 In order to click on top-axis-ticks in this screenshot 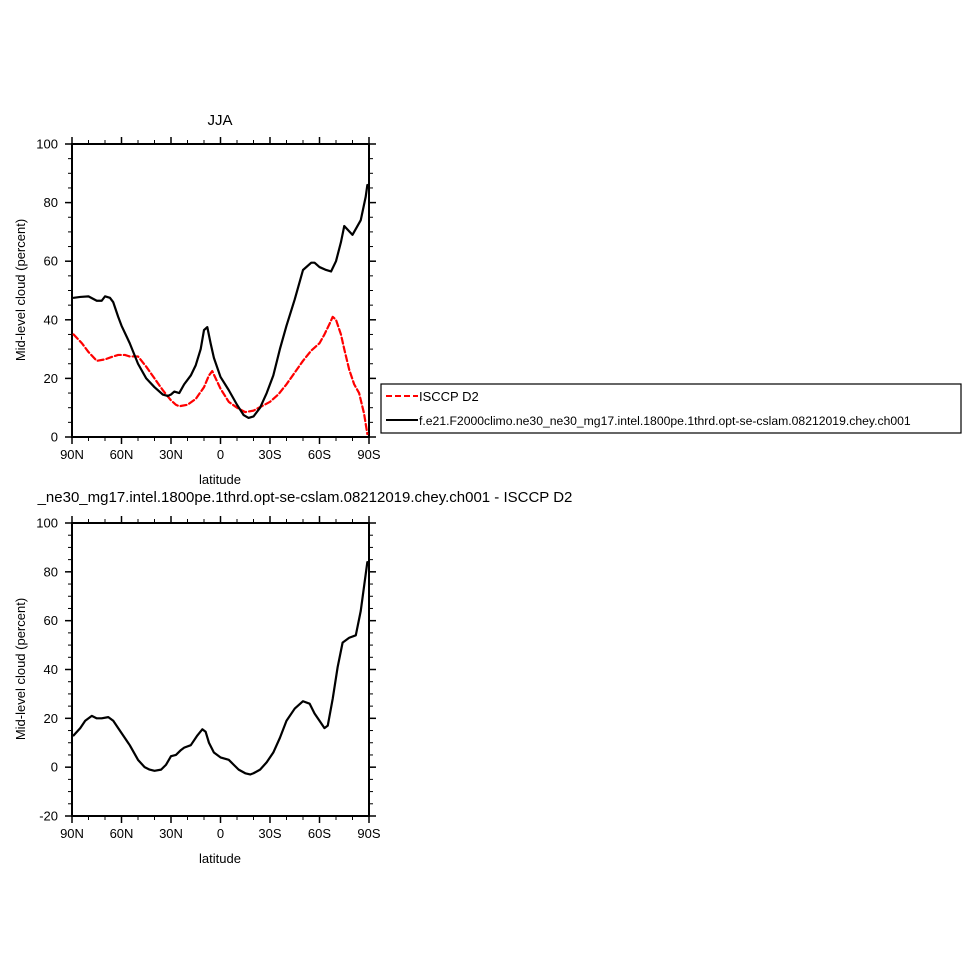, I will do `click(220, 290)`.